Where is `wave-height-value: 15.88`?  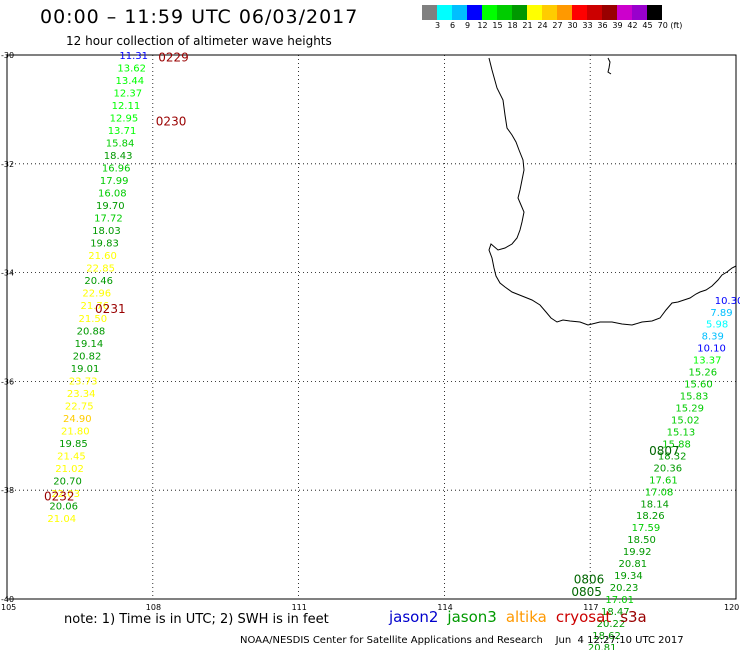
wave-height-value: 15.88 is located at coordinates (676, 444).